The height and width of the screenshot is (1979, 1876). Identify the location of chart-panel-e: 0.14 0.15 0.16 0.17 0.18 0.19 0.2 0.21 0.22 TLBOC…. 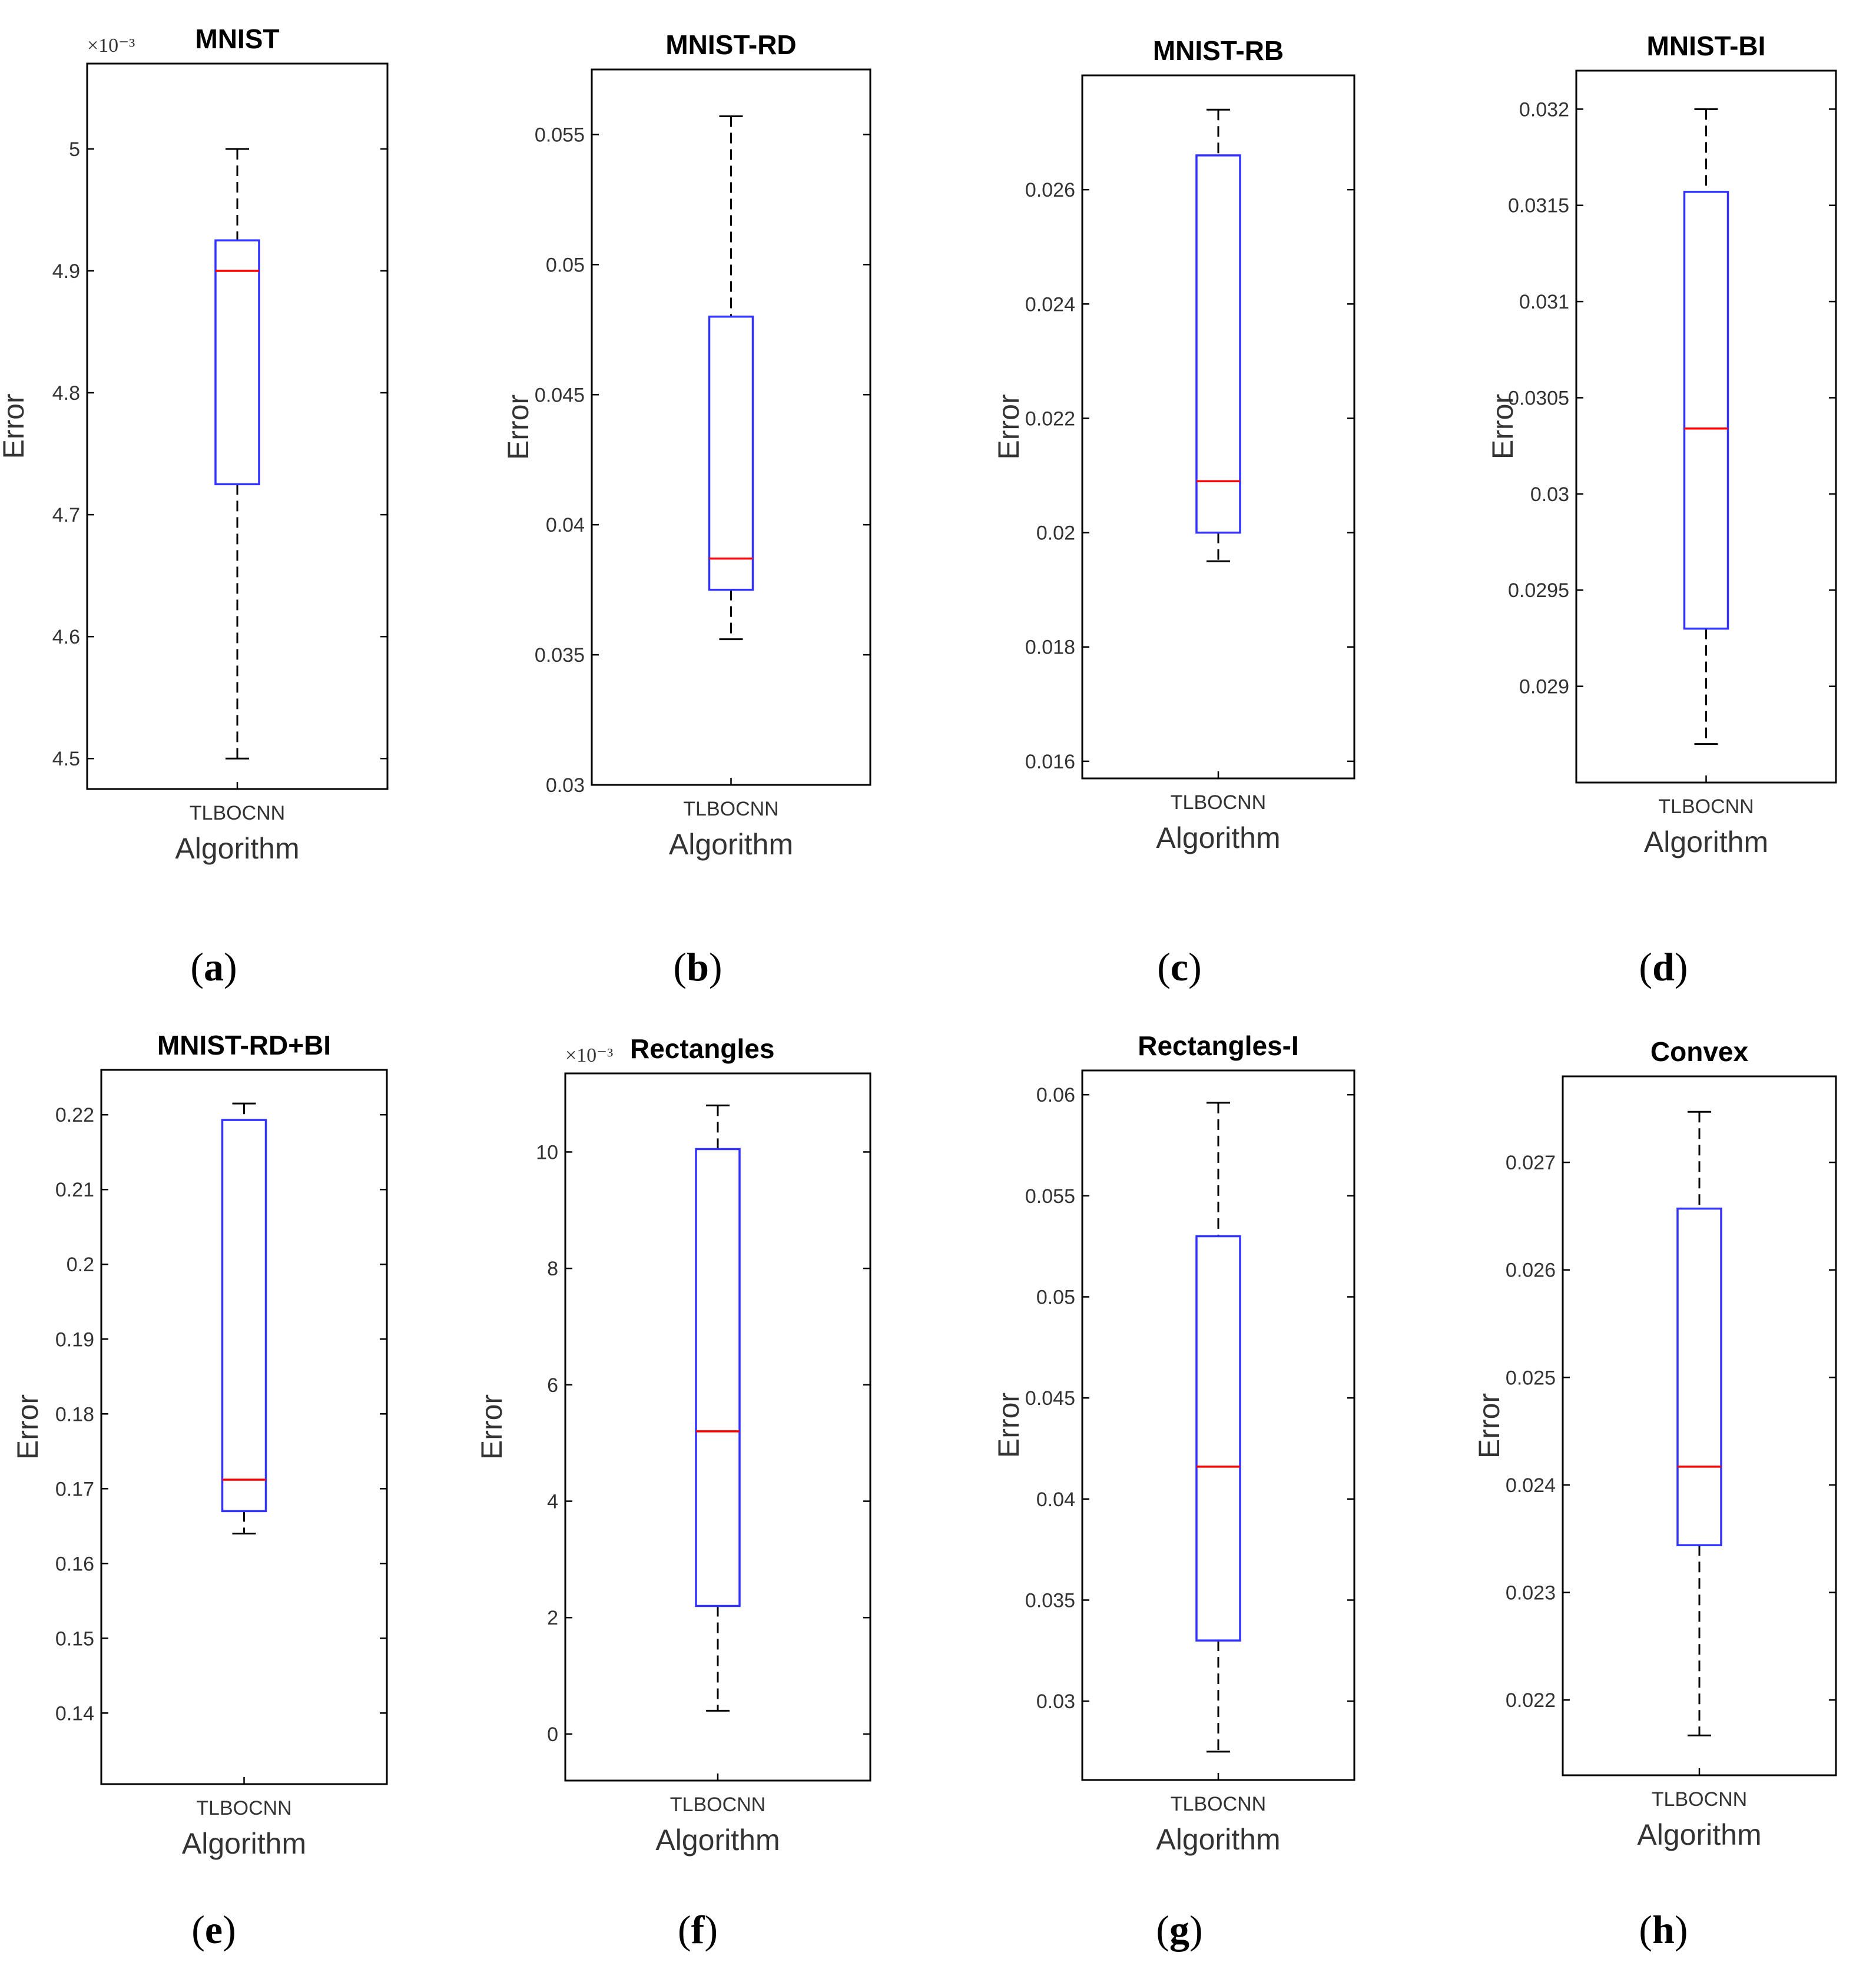
(200, 1491).